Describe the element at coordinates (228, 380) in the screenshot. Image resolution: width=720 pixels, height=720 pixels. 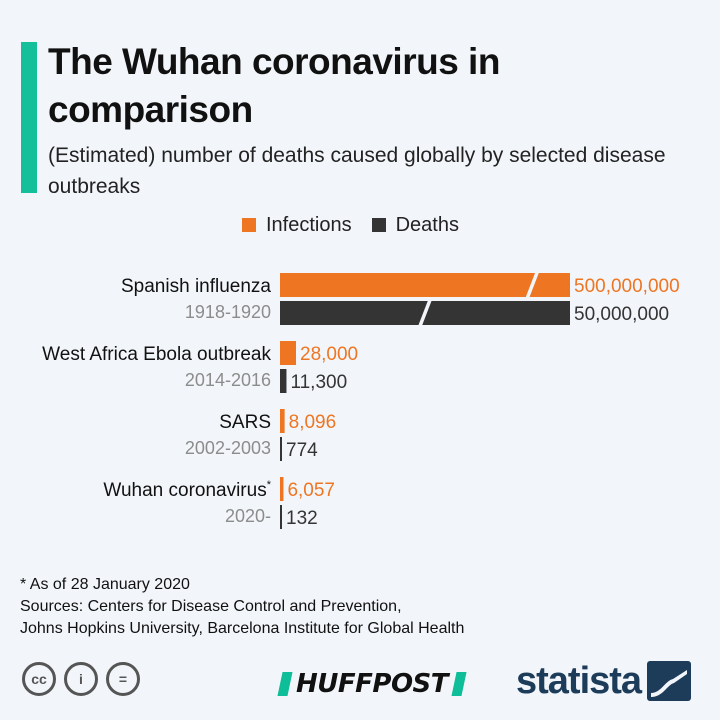
I see `period-label-west-africa-ebola-outbreak: 2014-2016` at that location.